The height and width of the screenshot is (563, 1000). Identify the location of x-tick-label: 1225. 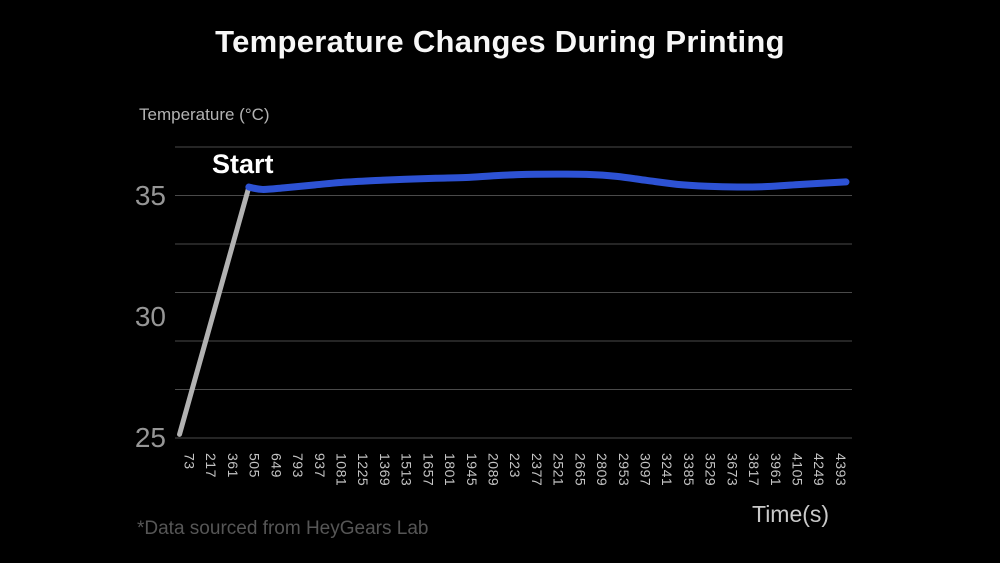
(363, 470).